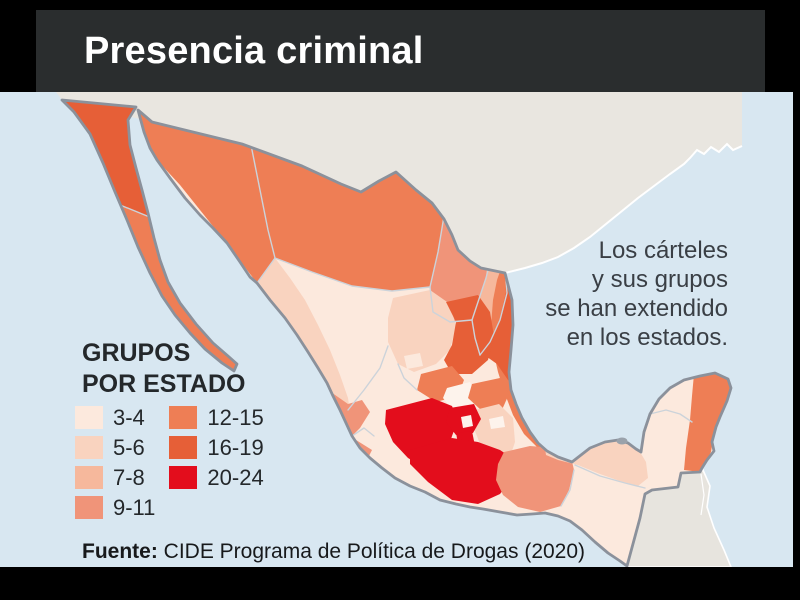 The image size is (800, 600). Describe the element at coordinates (254, 50) in the screenshot. I see `page-title: Presencia criminal` at that location.